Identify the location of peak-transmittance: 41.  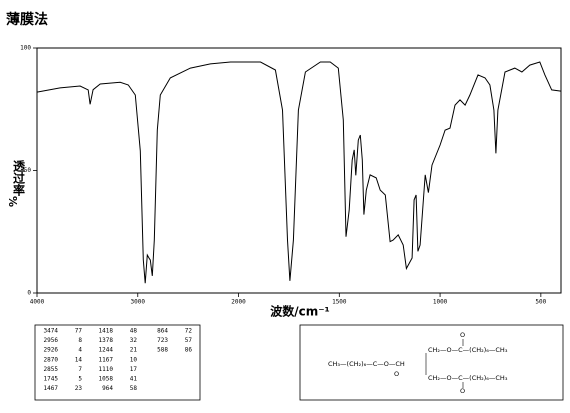
(134, 379).